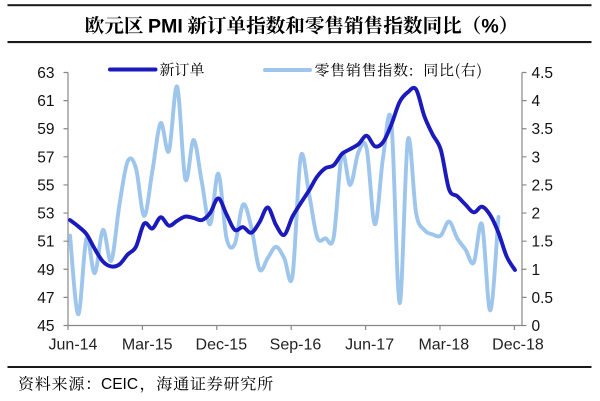  I want to click on svg-text: 0.5, so click(543, 298).